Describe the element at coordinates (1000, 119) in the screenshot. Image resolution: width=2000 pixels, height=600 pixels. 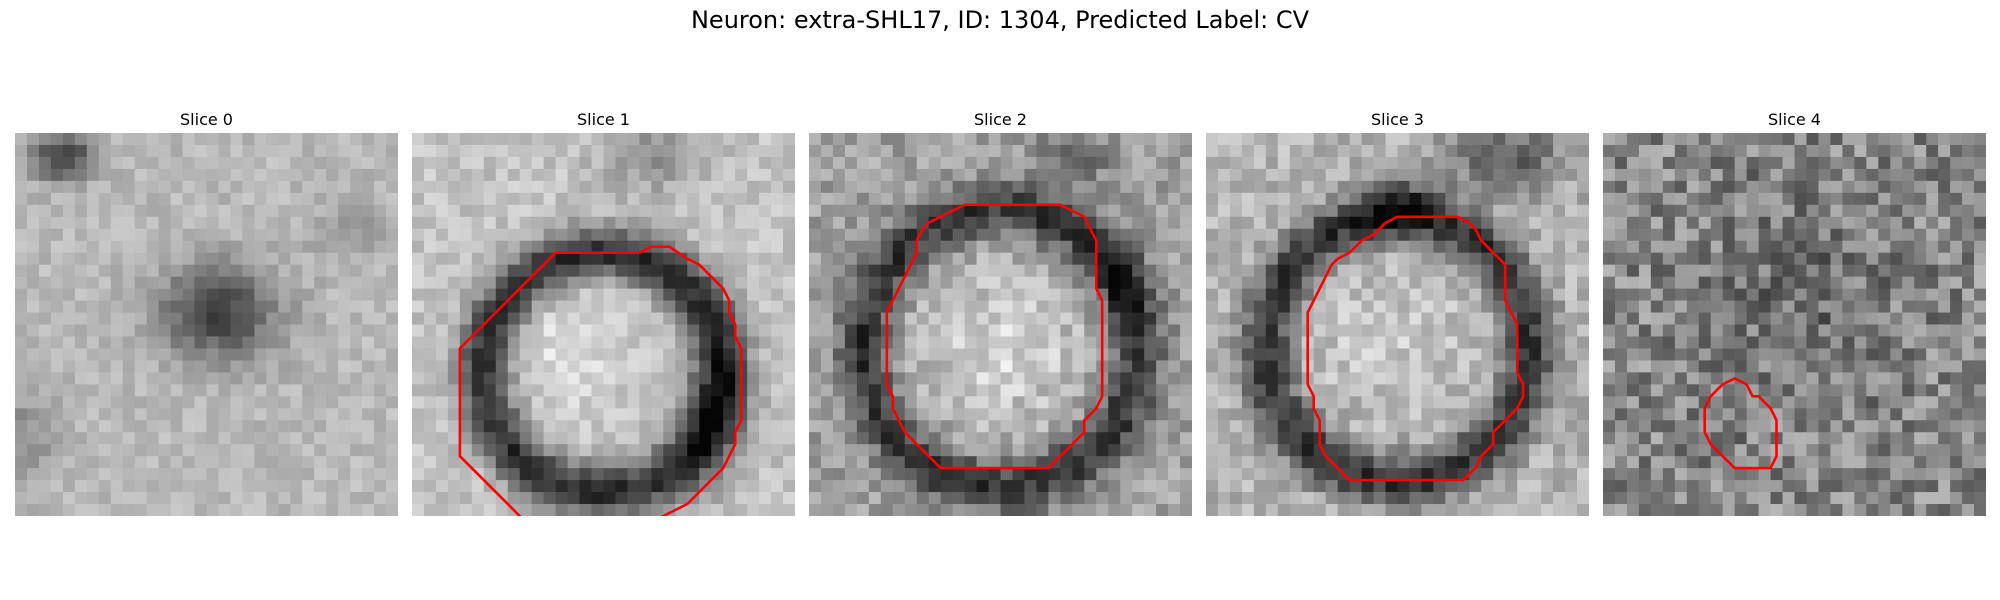
I see `slice-title: Slice 2` at that location.